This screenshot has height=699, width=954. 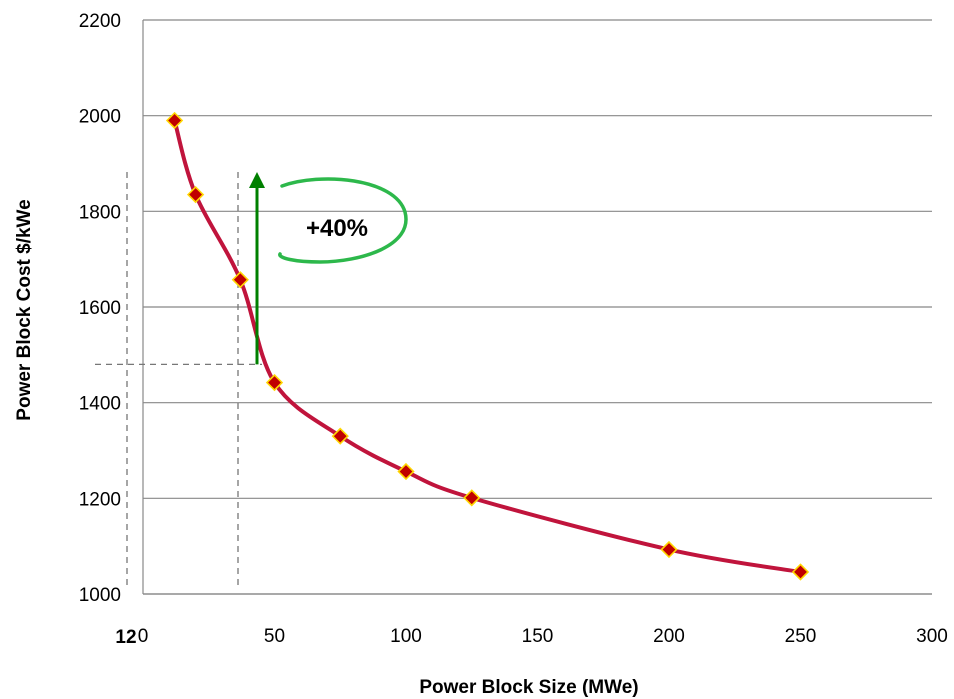 I want to click on y-tick-1600: 1600, so click(x=100, y=308).